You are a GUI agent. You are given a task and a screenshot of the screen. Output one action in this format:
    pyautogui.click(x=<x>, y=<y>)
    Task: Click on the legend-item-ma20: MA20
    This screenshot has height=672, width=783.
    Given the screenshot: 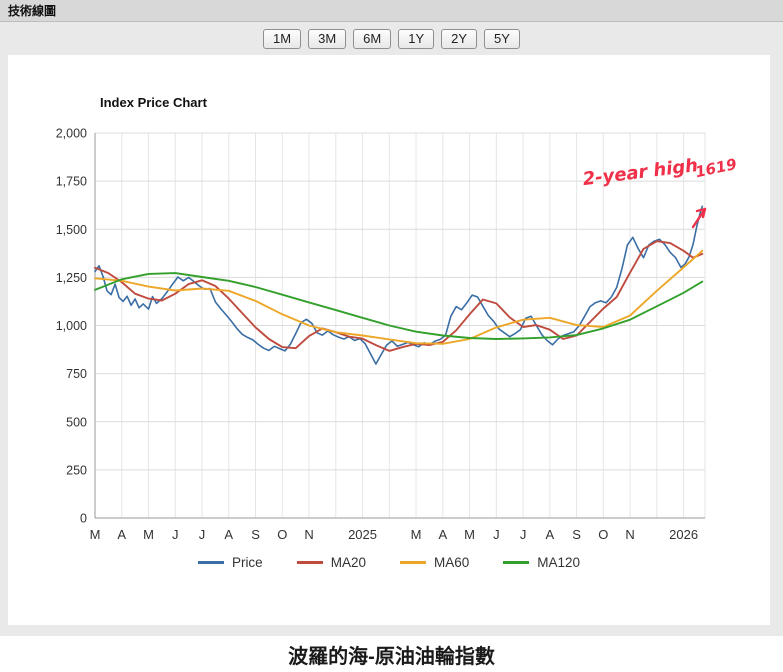 What is the action you would take?
    pyautogui.click(x=331, y=562)
    